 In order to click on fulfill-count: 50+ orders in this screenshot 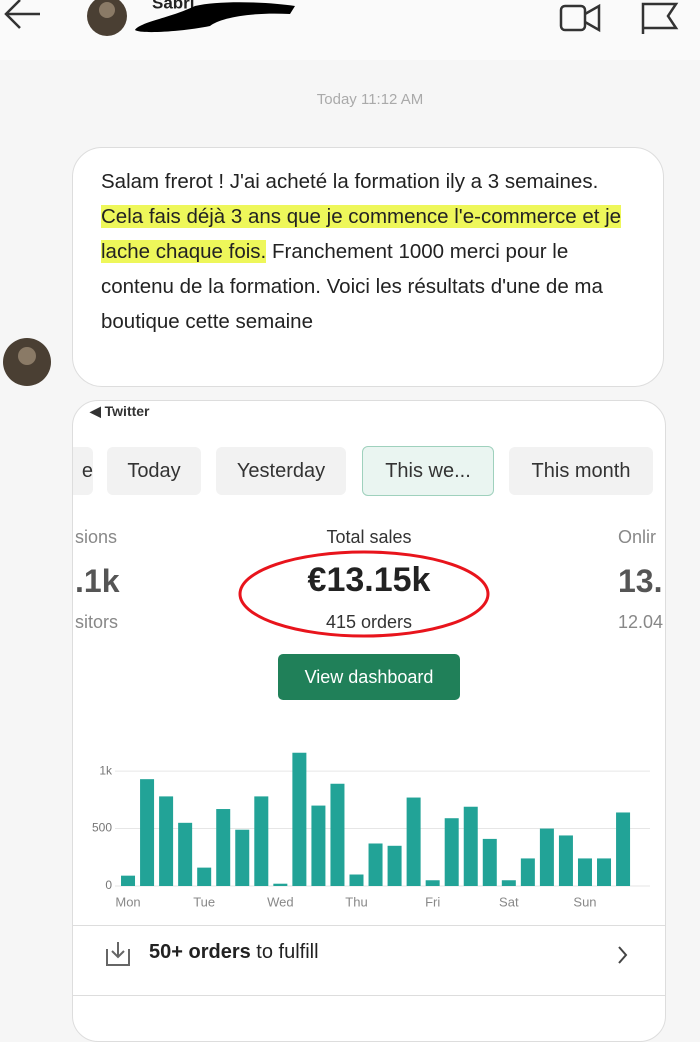, I will do `click(200, 952)`.